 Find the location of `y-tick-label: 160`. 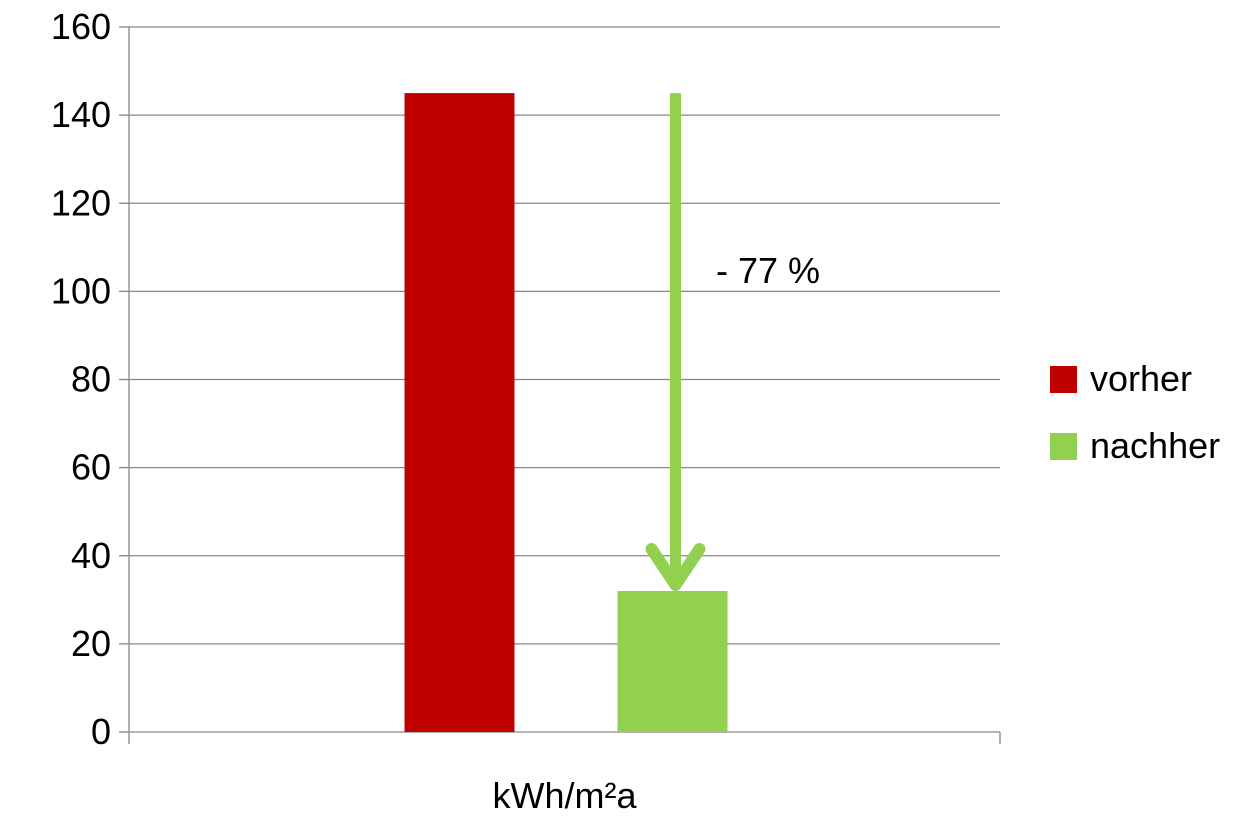

y-tick-label: 160 is located at coordinates (81, 26).